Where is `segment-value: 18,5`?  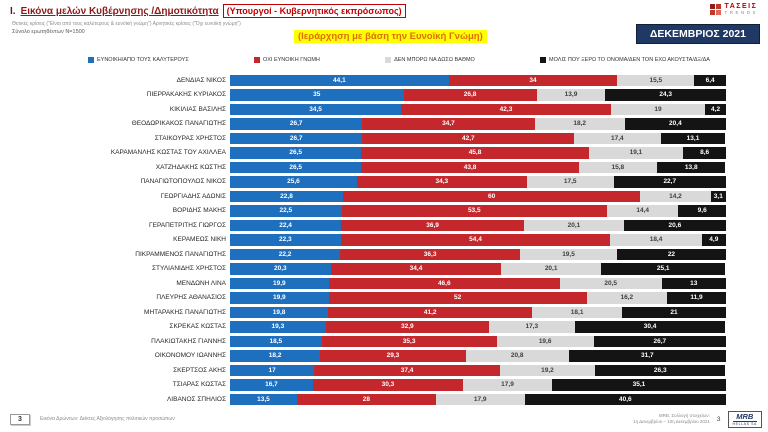 segment-value: 18,5 is located at coordinates (276, 341).